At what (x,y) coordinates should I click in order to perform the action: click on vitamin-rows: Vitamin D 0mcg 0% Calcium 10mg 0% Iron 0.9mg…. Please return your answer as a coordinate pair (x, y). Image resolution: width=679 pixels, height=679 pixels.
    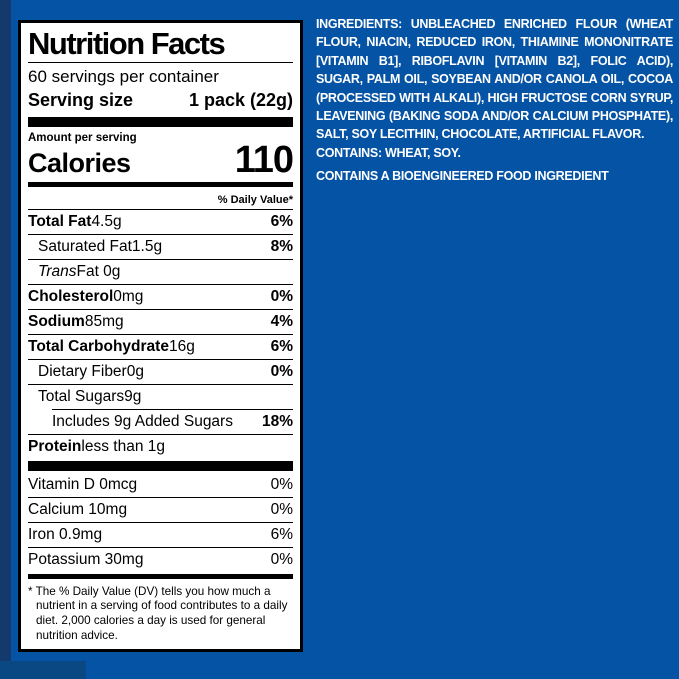
    Looking at the image, I should click on (160, 522).